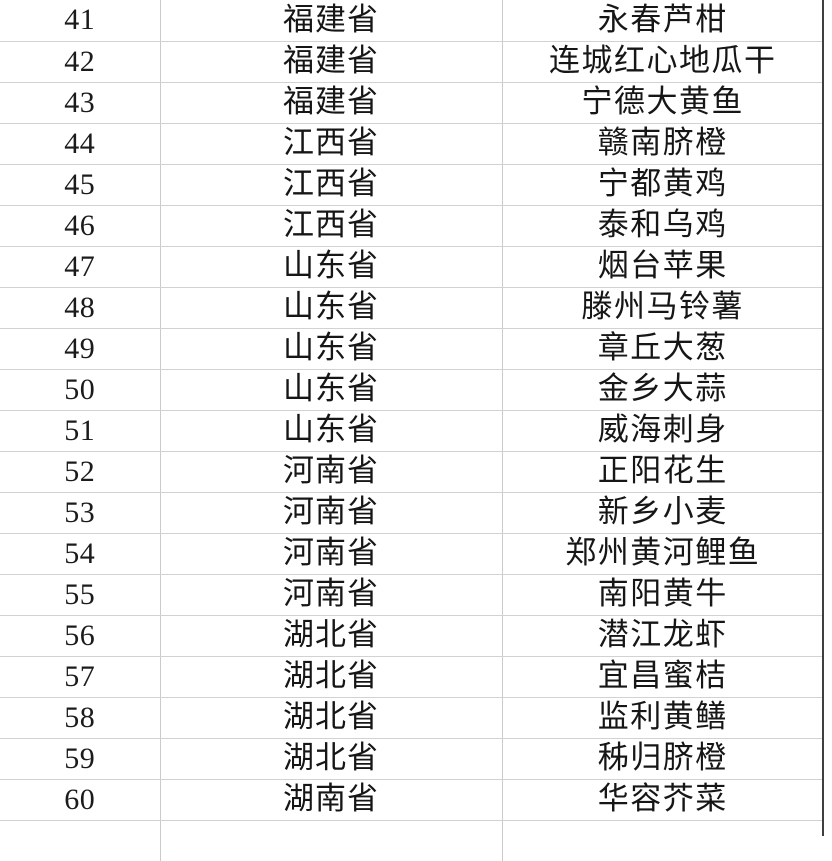  Describe the element at coordinates (662, 636) in the screenshot. I see `cell-product: 潜江龙虾` at that location.